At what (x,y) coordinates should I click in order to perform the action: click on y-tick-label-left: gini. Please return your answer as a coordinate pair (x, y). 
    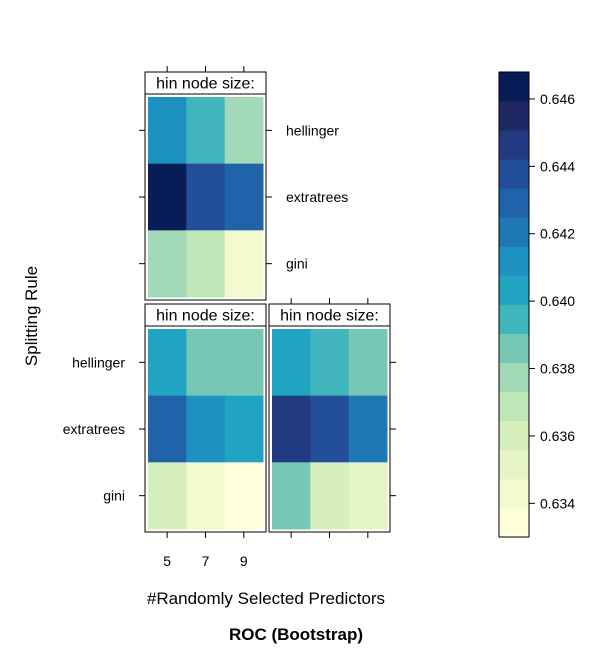
    Looking at the image, I should click on (114, 496).